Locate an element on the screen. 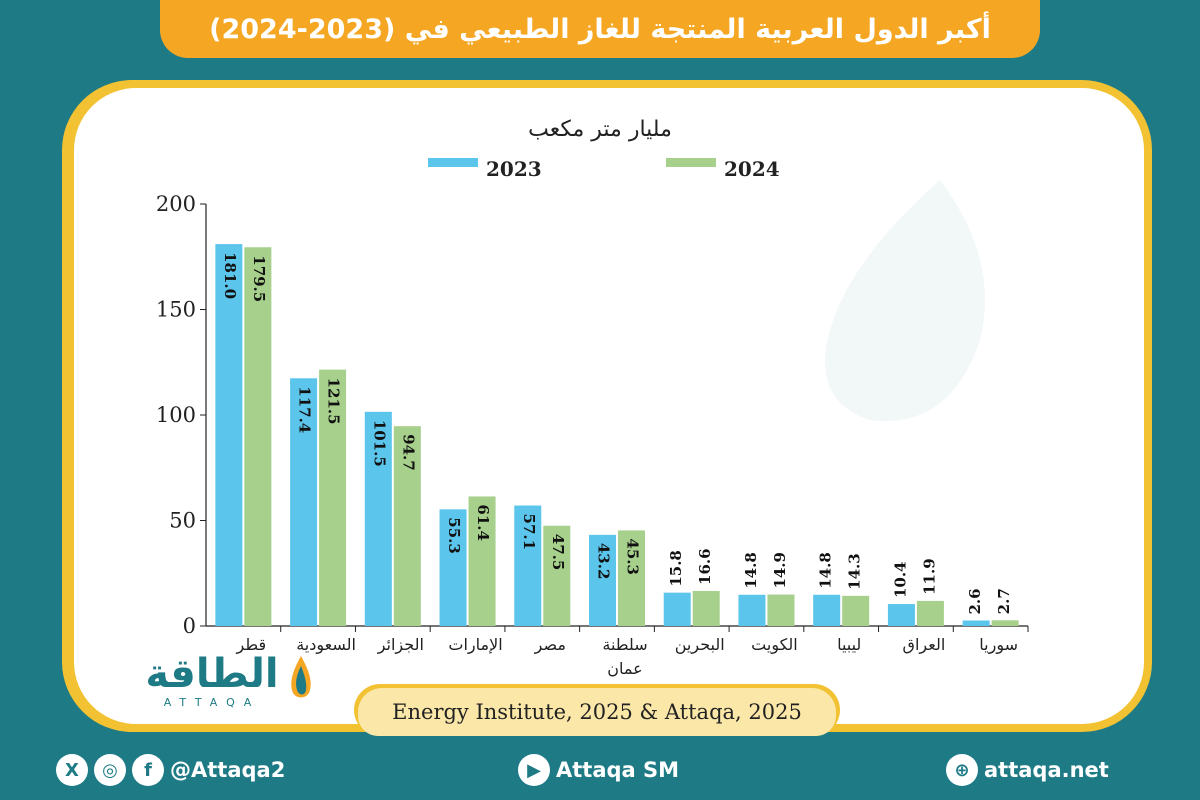 This screenshot has height=800, width=1200. data-label: 179.5 is located at coordinates (259, 278).